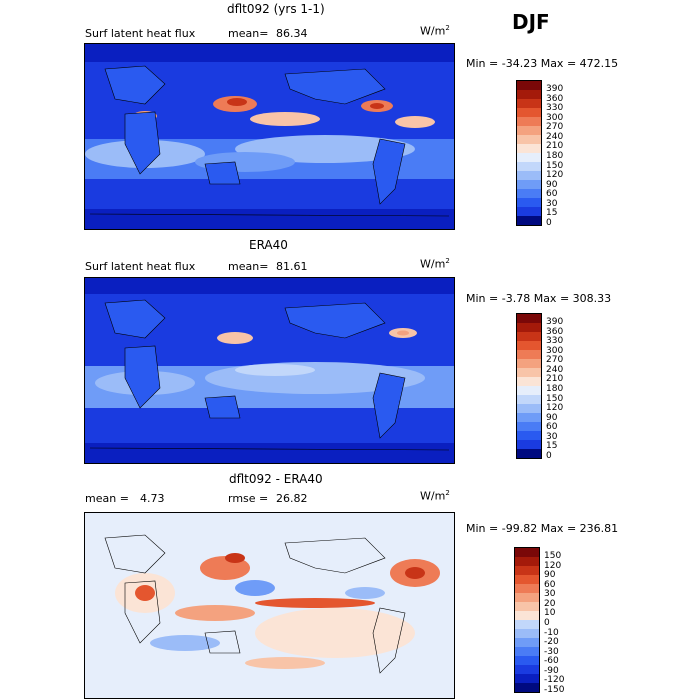  What do you see at coordinates (542, 63) in the screenshot?
I see `panel1-minmax: Min = -34.23 Max = 472.15` at bounding box center [542, 63].